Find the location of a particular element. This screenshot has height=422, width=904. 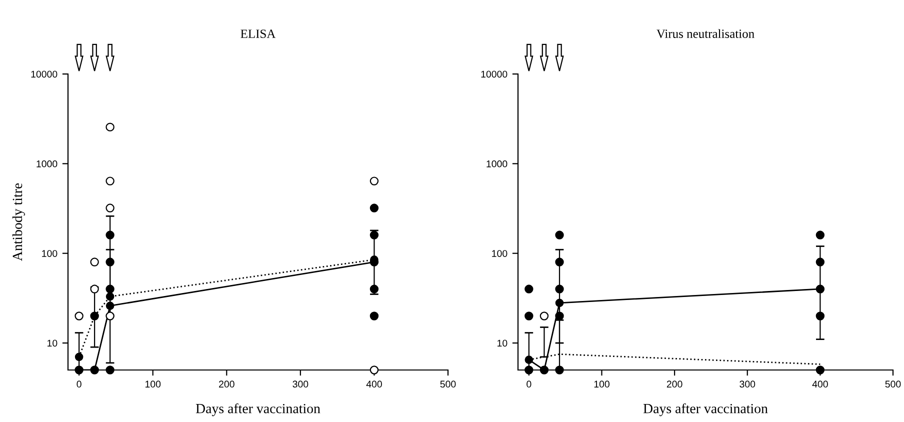

chart-title: ELISA is located at coordinates (258, 34).